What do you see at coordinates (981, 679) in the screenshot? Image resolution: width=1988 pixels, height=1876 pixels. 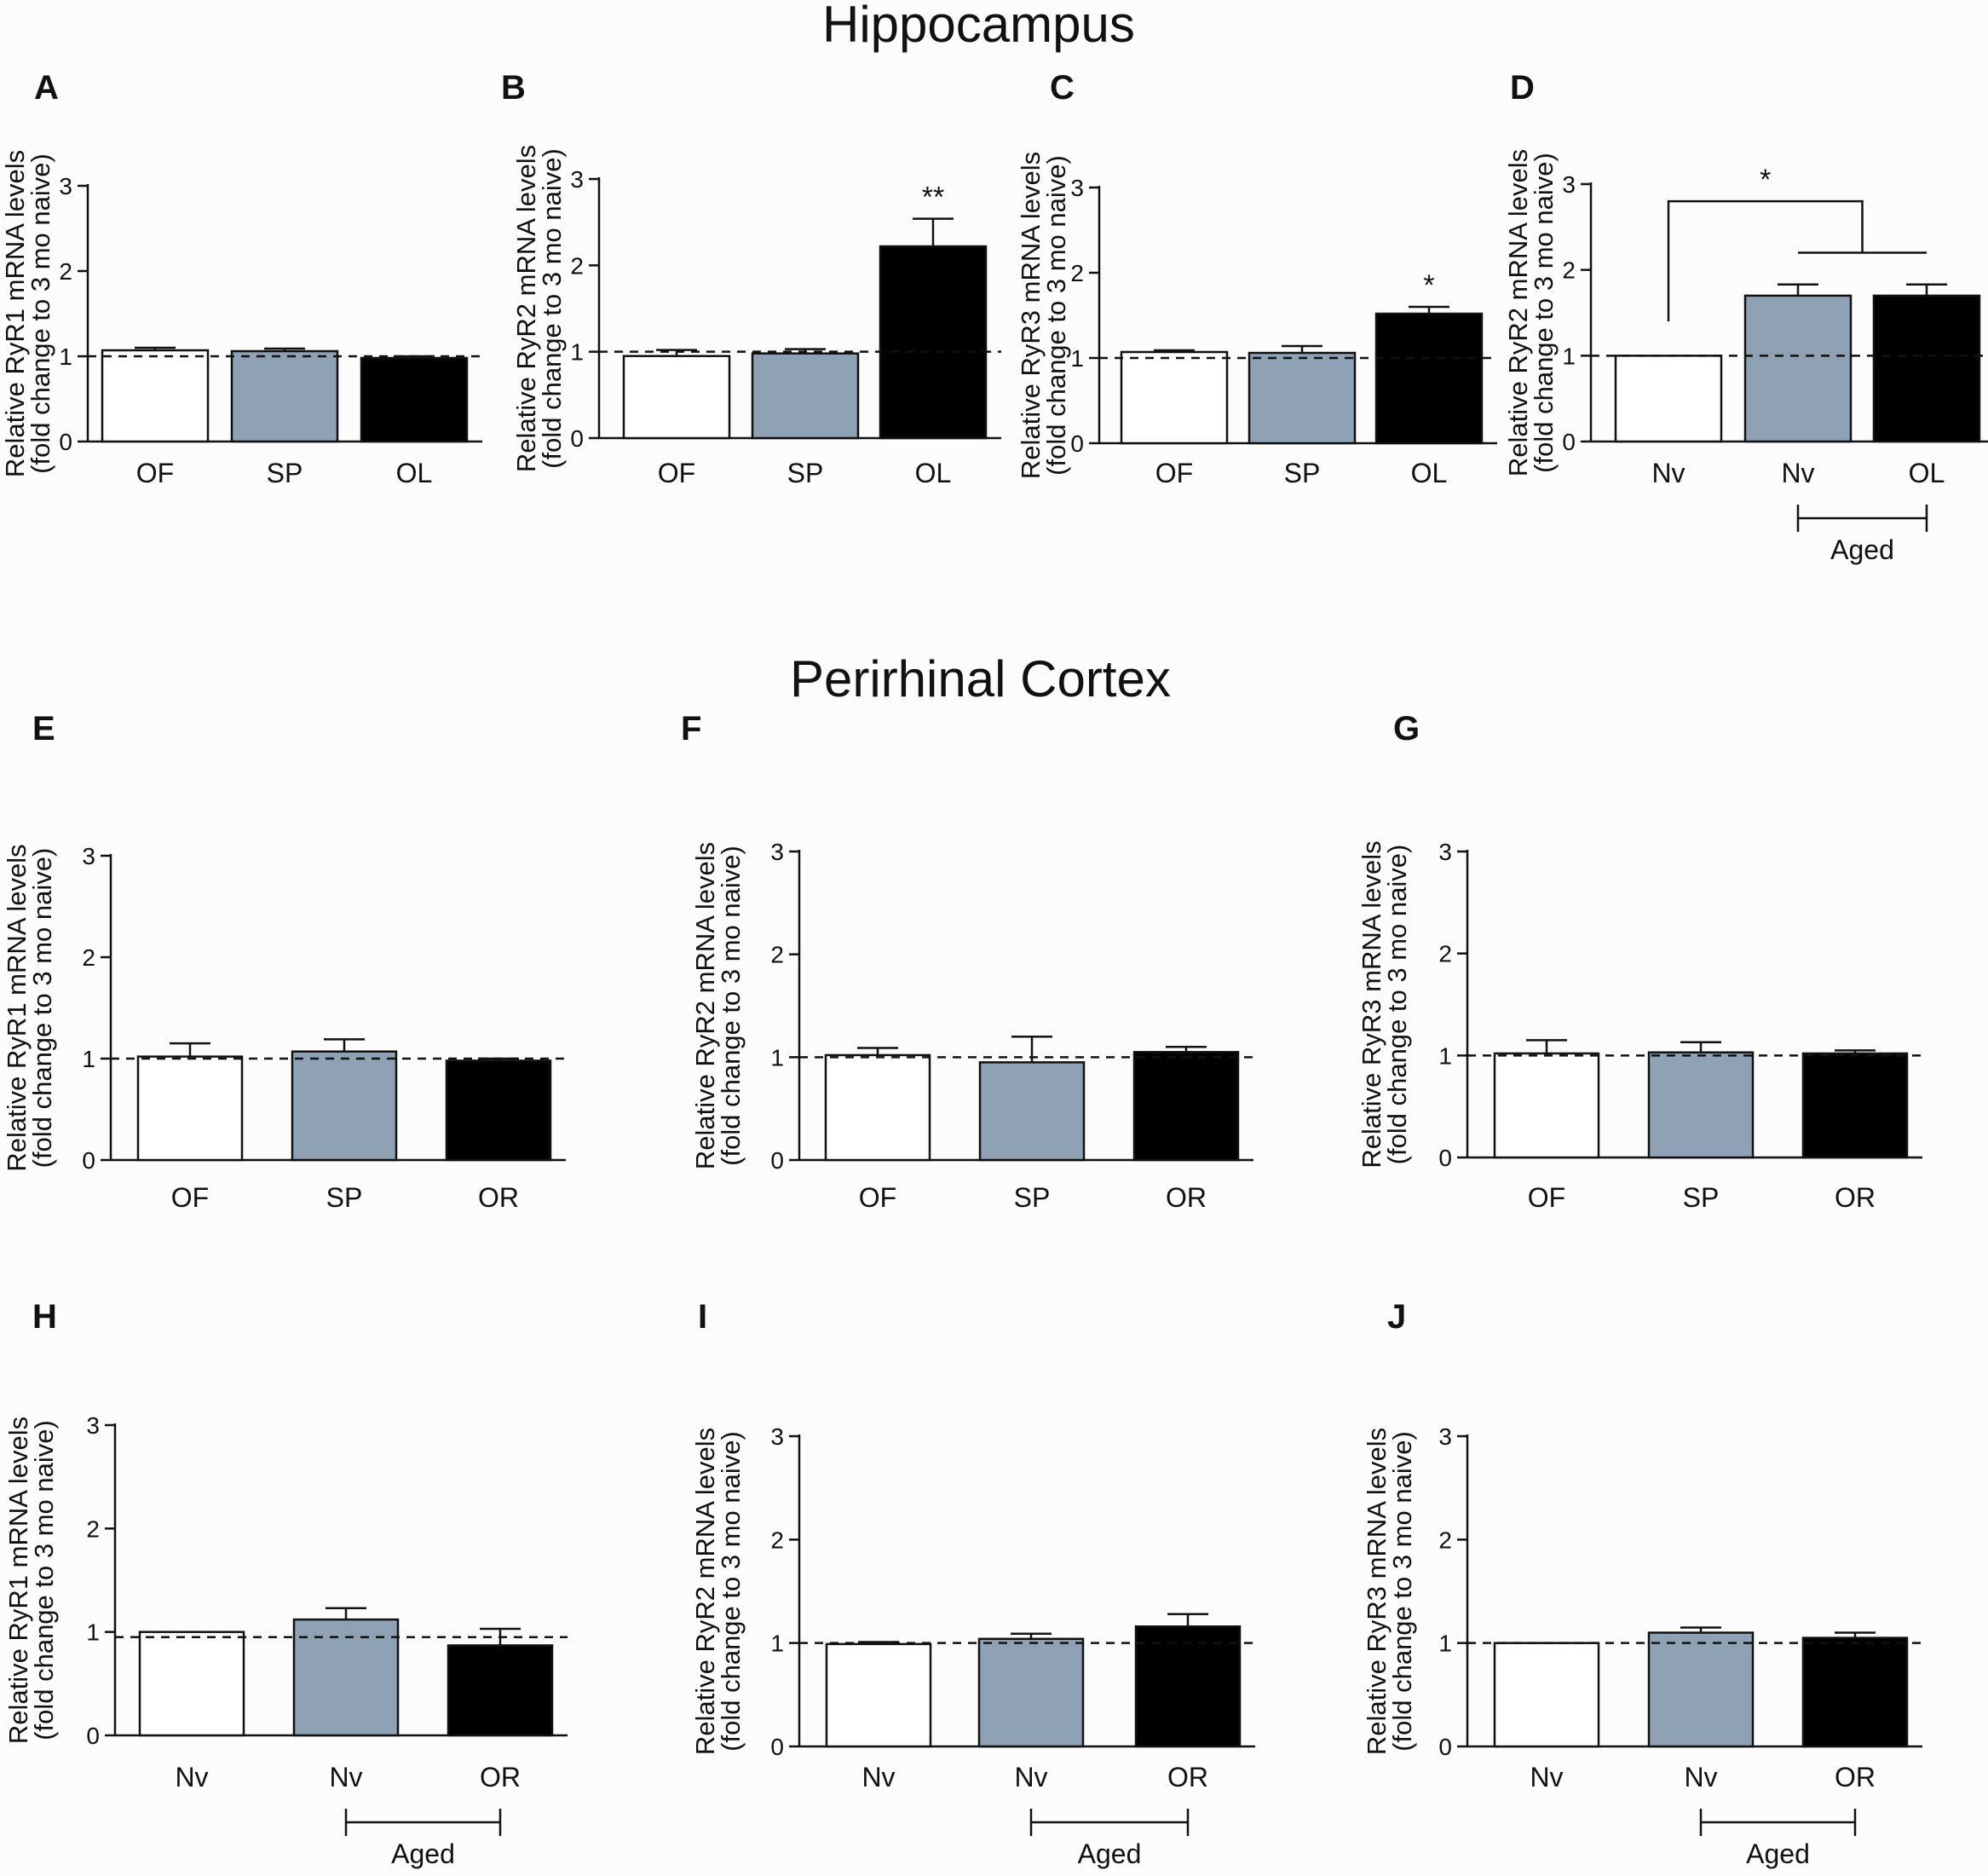 I see `section-title-perirhinal-cortex: Perirhinal Cortex` at bounding box center [981, 679].